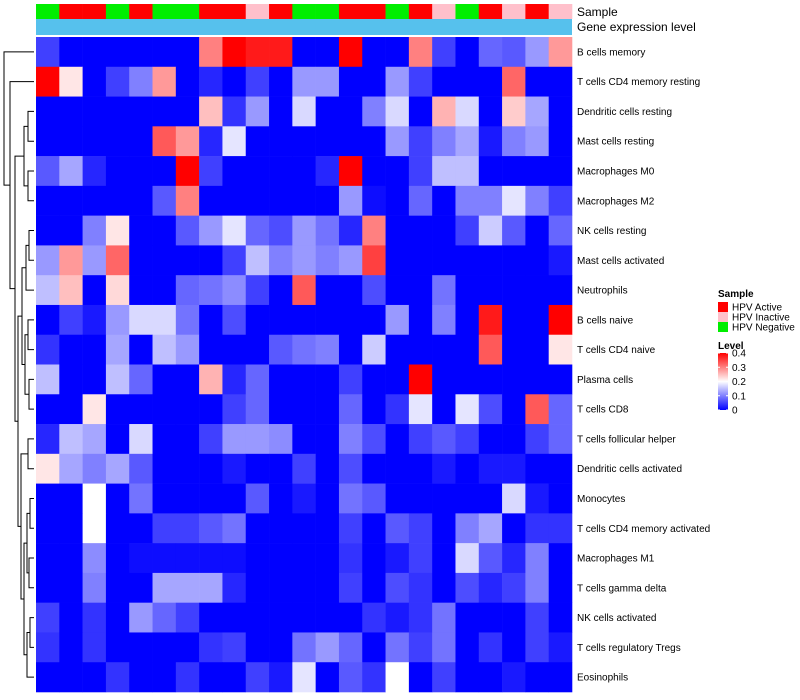  I want to click on row-label: B cells memory, so click(611, 52).